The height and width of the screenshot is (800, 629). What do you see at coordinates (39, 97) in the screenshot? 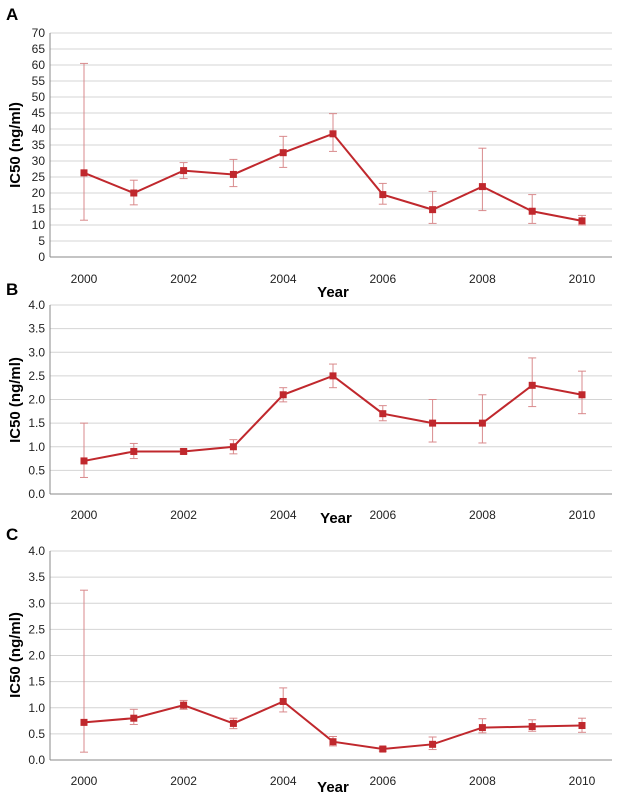
I see `y-tick-label: 50` at bounding box center [39, 97].